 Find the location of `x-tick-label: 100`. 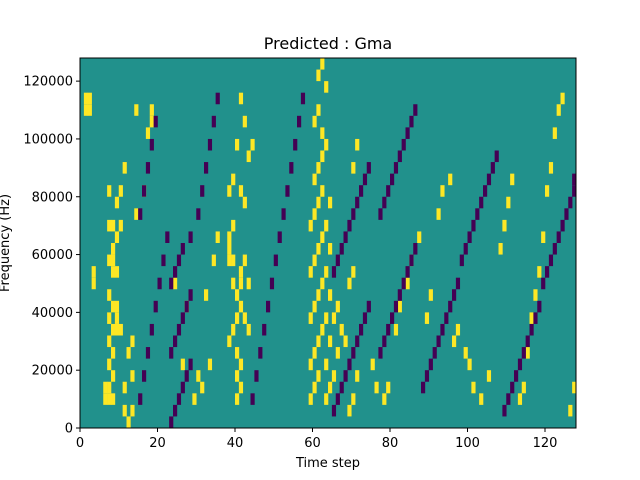

x-tick-label: 100 is located at coordinates (467, 443).